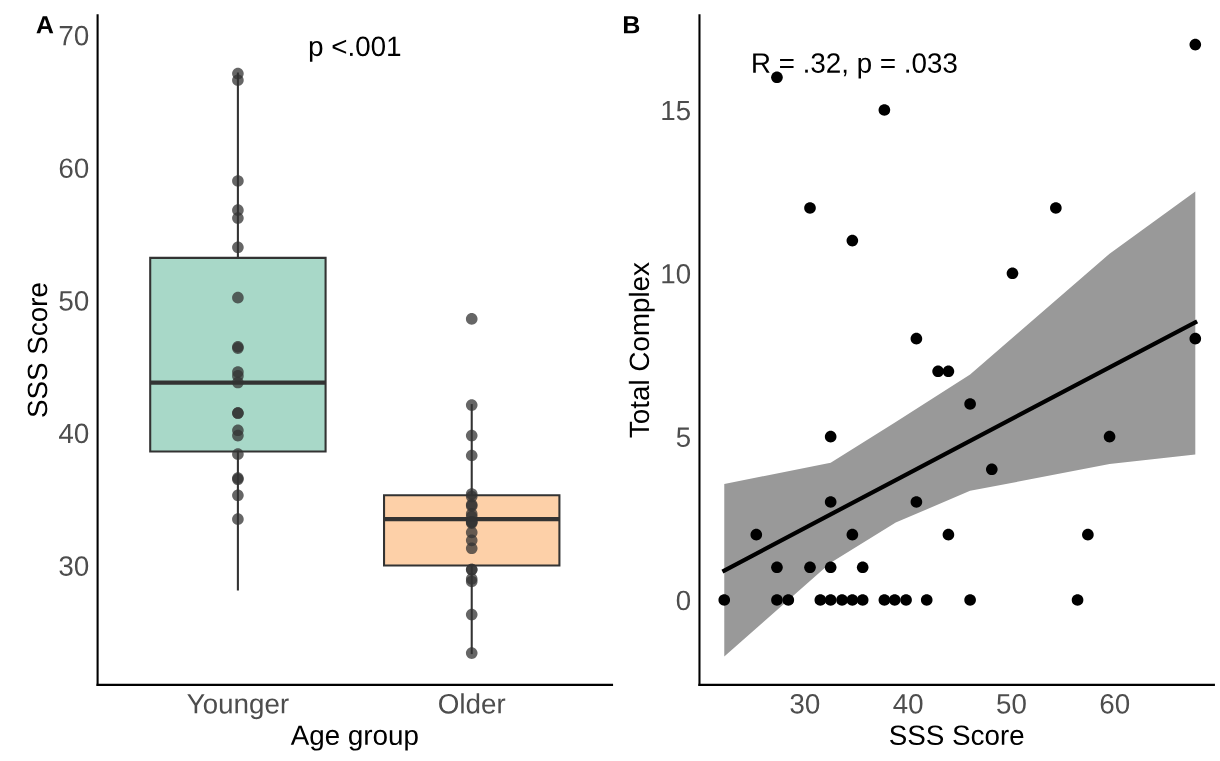 Image resolution: width=1220 pixels, height=761 pixels. I want to click on y-tick-label: 70, so click(74, 35).